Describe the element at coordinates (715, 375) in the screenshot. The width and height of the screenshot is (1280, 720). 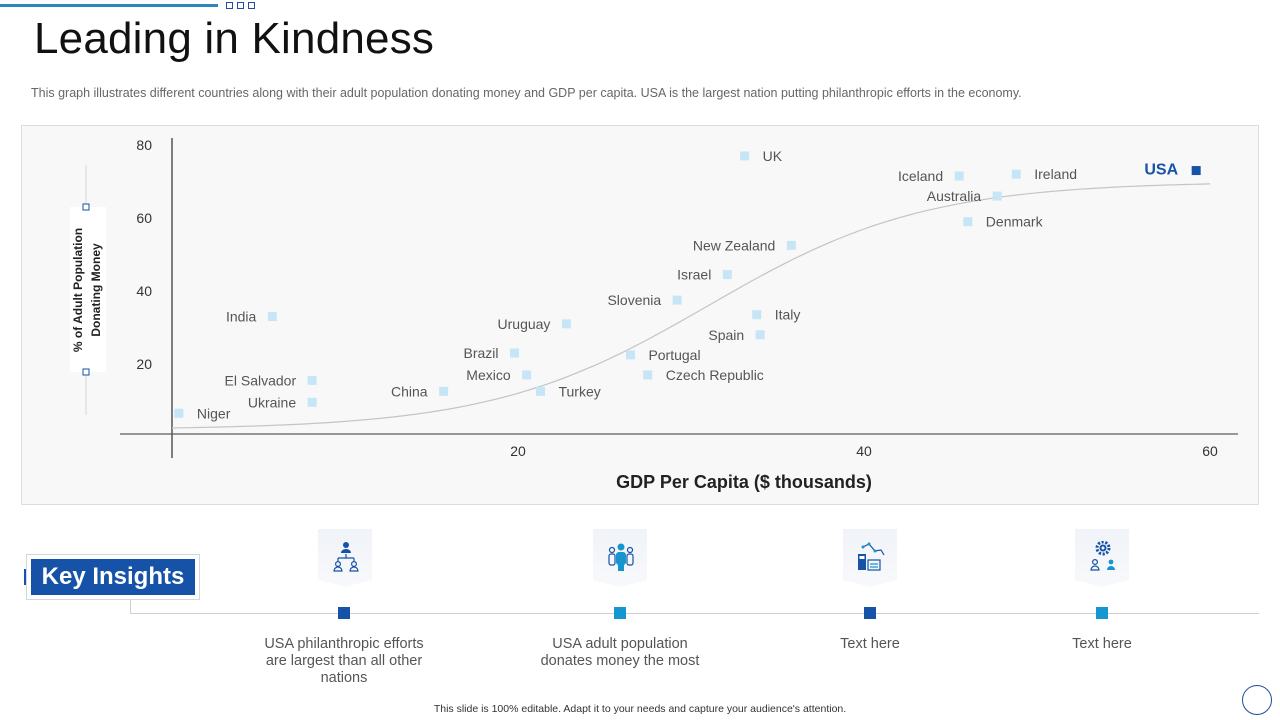
I see `data-point-label: Czech Republic` at that location.